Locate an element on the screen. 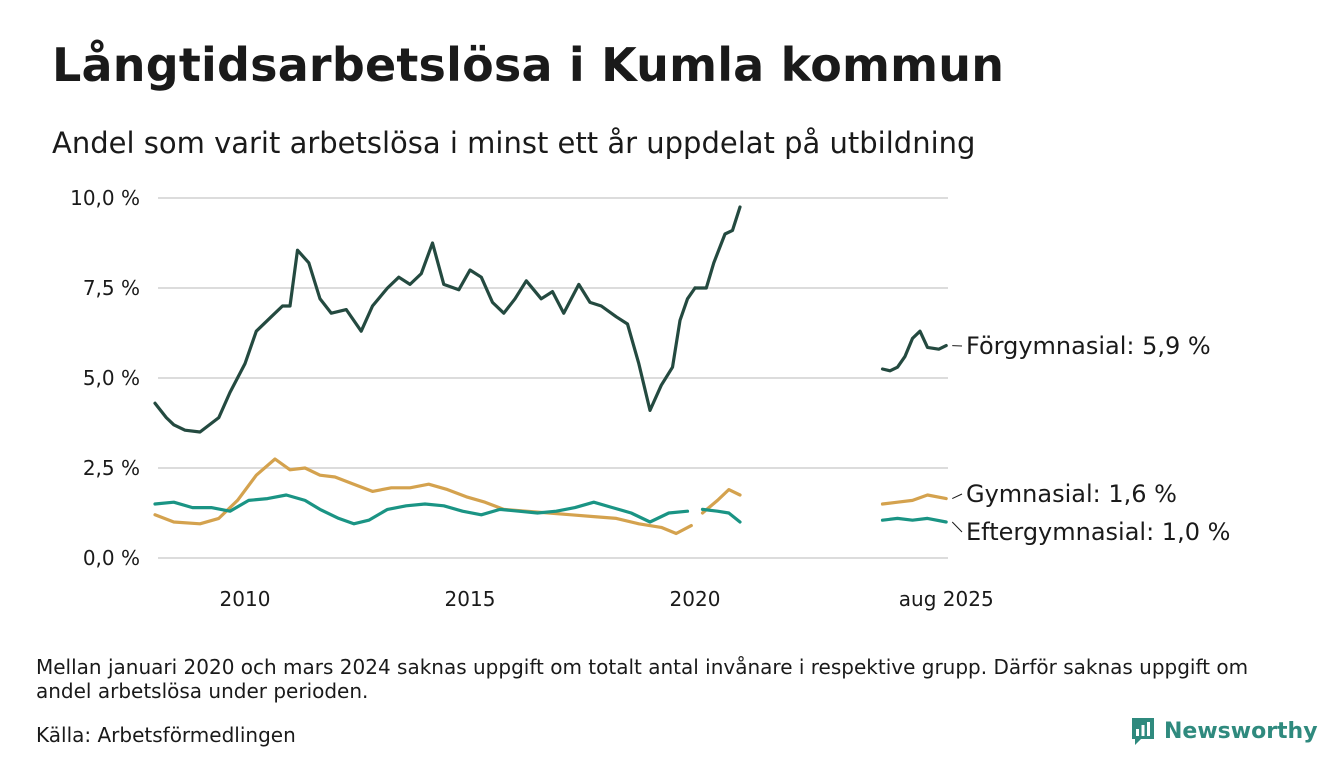  y-tick-label: 5,0 % is located at coordinates (111, 378).